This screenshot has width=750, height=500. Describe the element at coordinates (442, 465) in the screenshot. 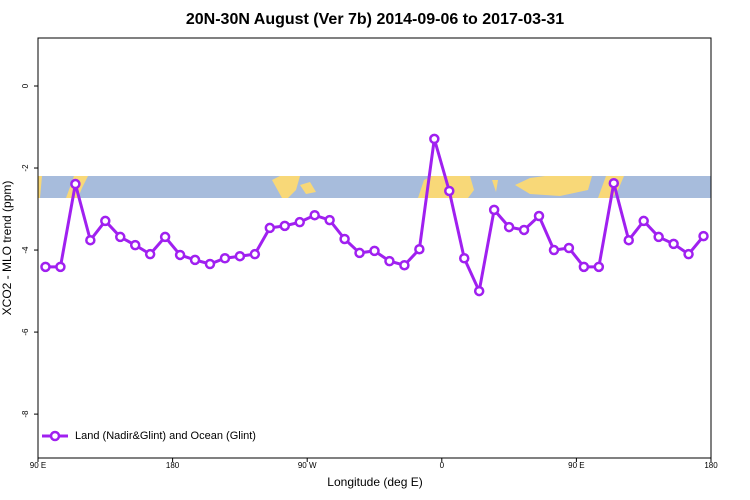

I see `x-tick-label: 0` at that location.